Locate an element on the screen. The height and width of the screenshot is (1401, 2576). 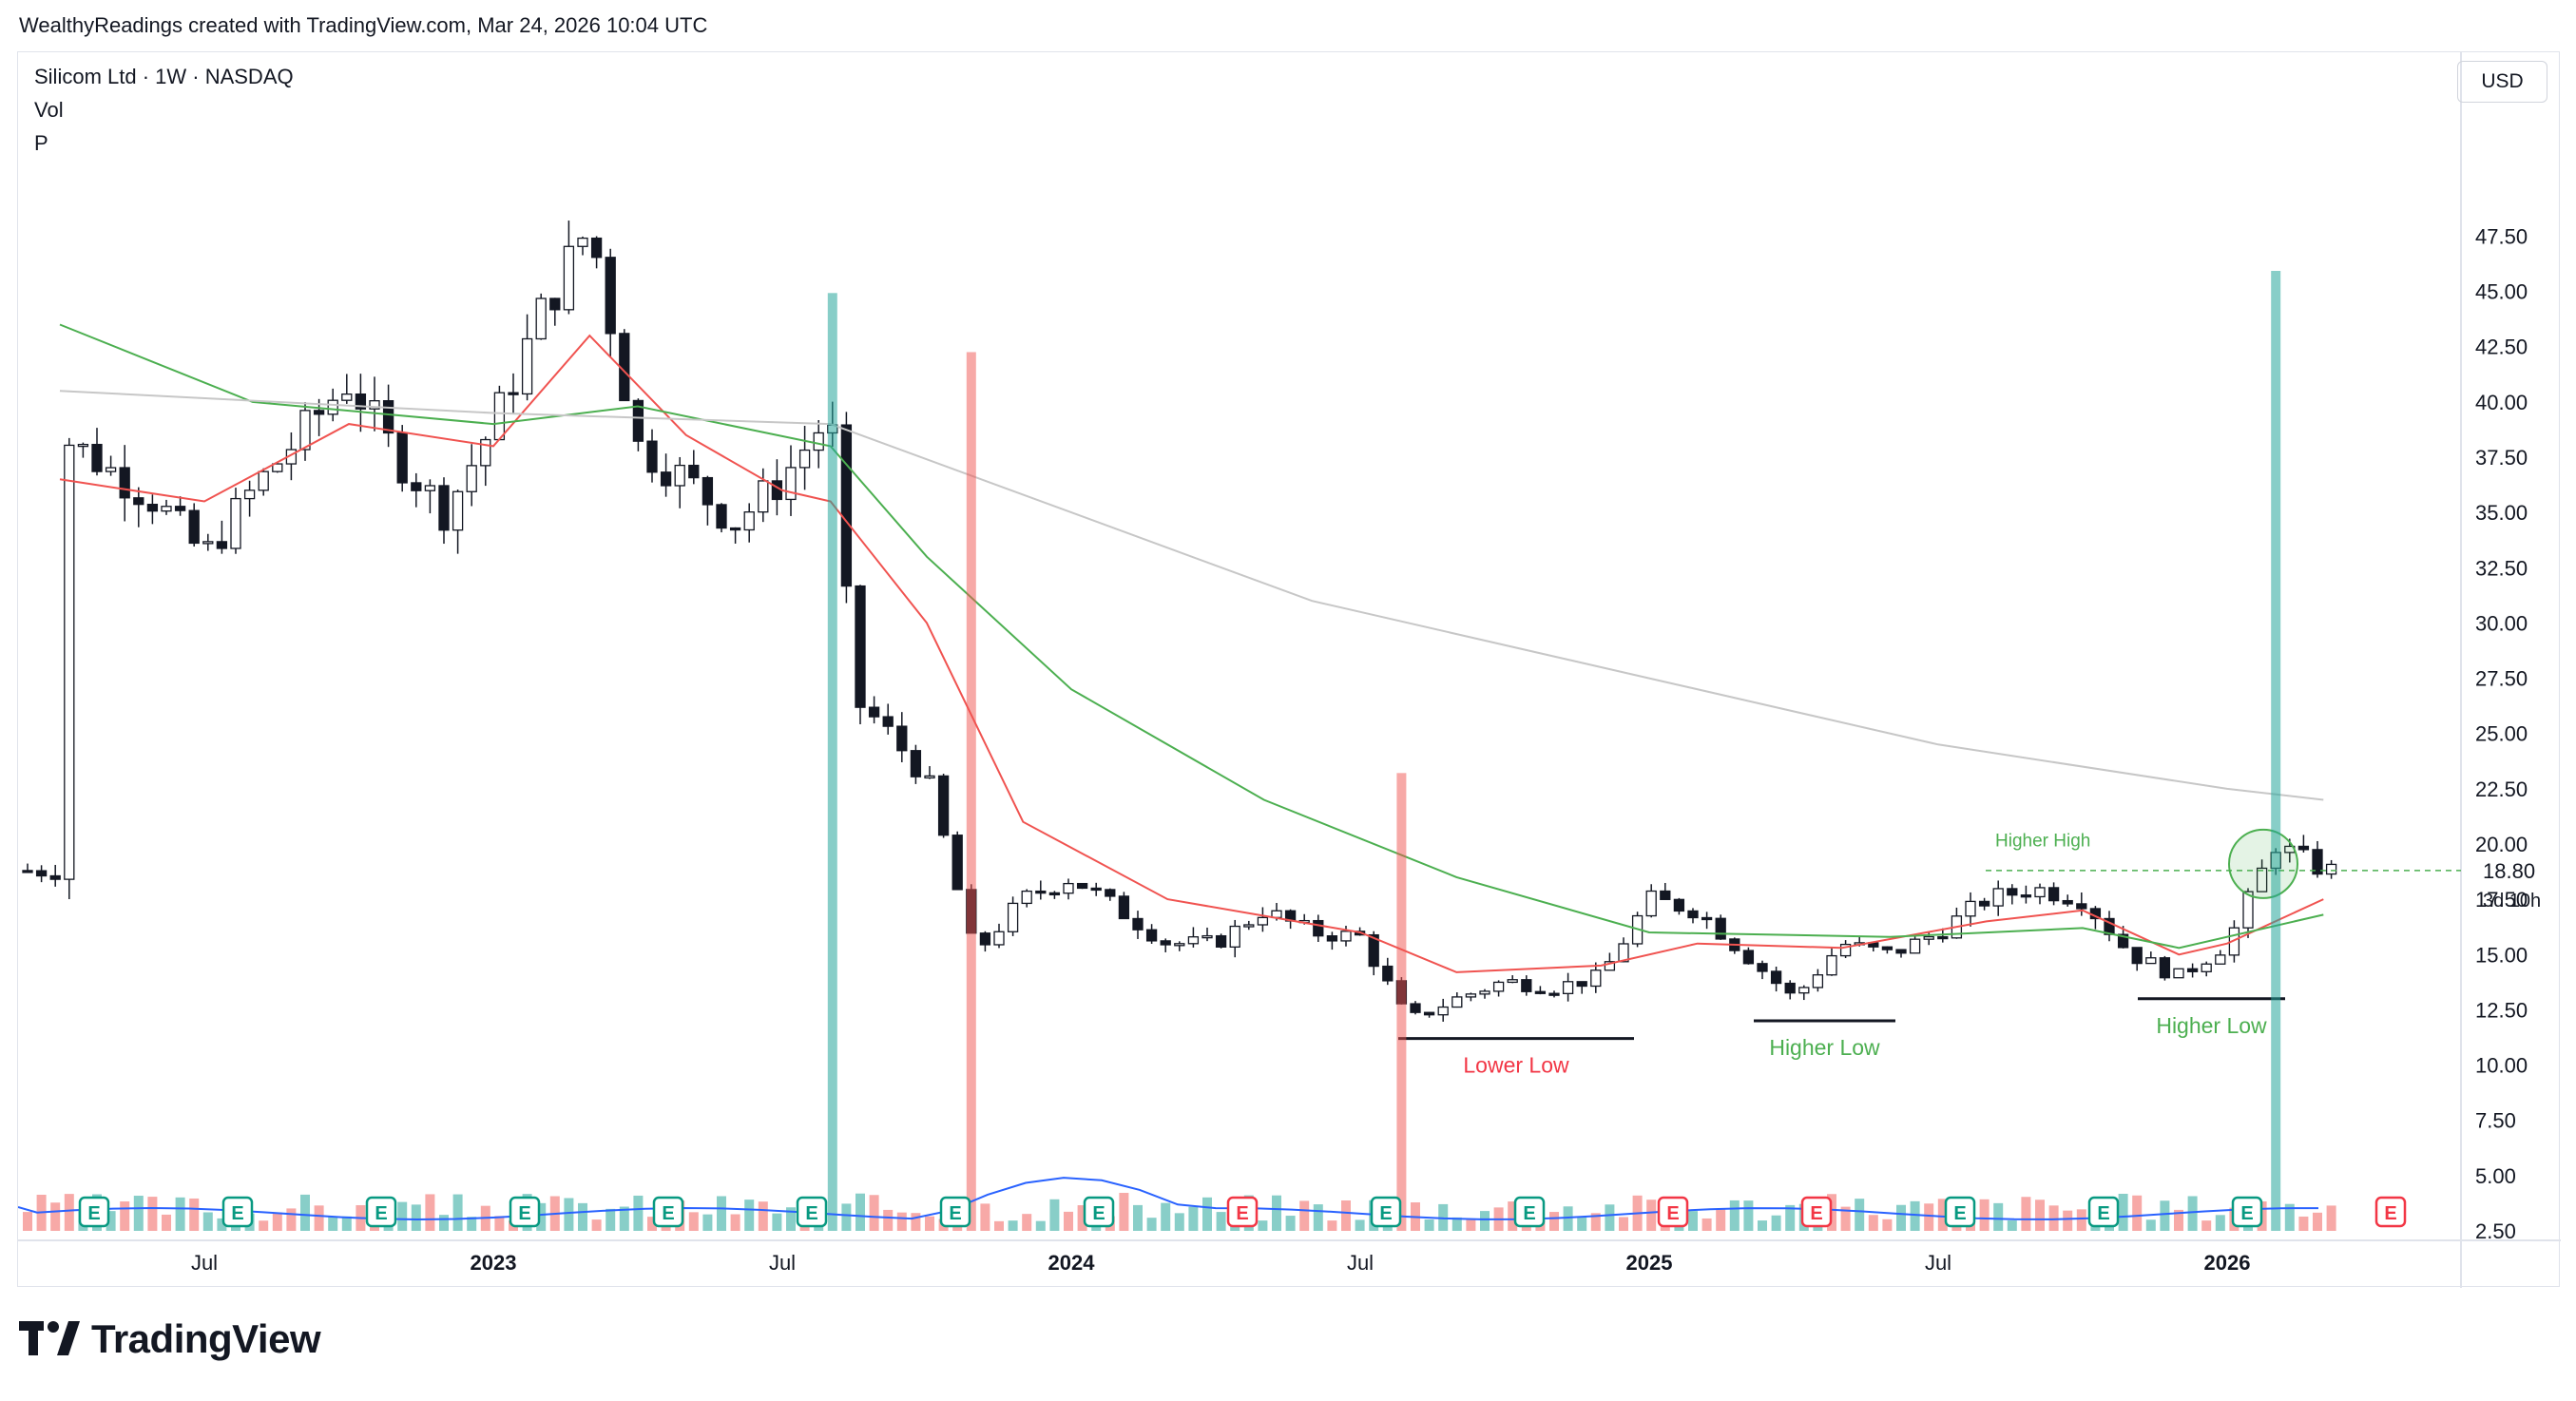
price-tick-label: 35.00 is located at coordinates (2501, 513).